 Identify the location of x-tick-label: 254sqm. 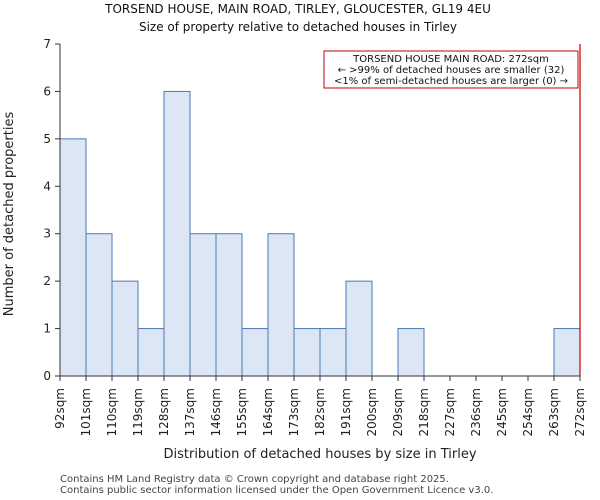
(528, 412).